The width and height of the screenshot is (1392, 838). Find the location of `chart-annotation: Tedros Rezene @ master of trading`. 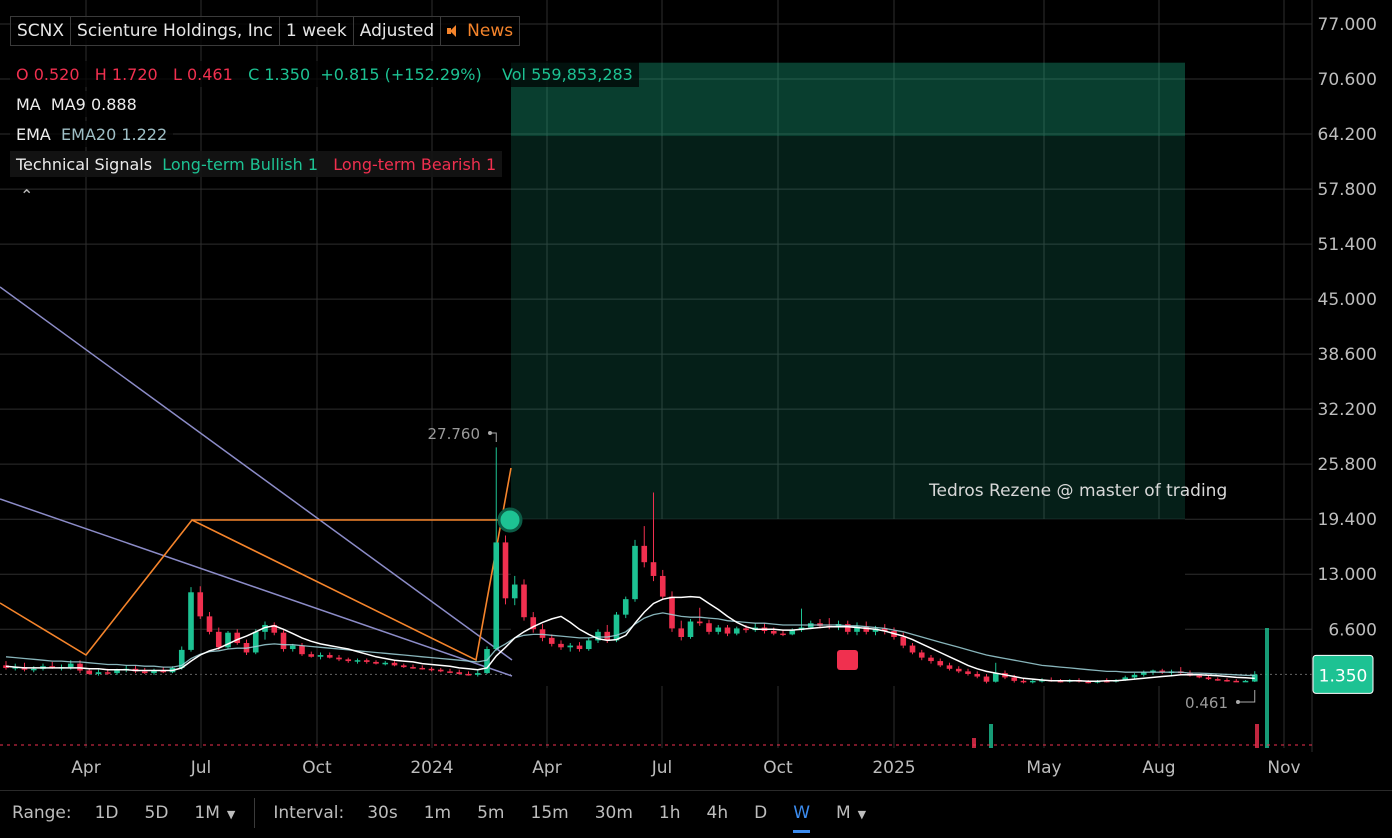

chart-annotation: Tedros Rezene @ master of trading is located at coordinates (1077, 491).